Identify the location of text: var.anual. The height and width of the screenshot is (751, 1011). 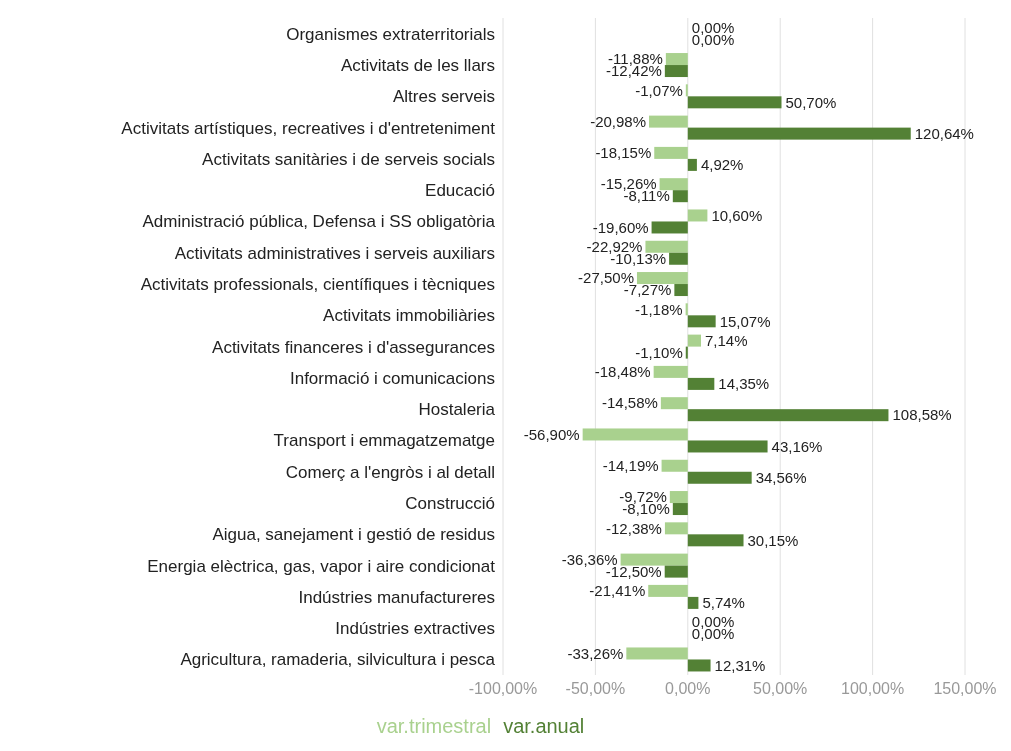
(544, 726).